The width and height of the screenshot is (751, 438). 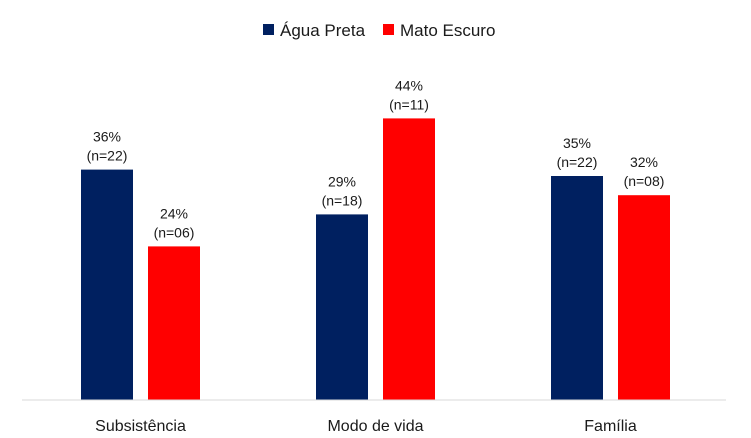 What do you see at coordinates (140, 426) in the screenshot?
I see `x-tick-label: Subsistência` at bounding box center [140, 426].